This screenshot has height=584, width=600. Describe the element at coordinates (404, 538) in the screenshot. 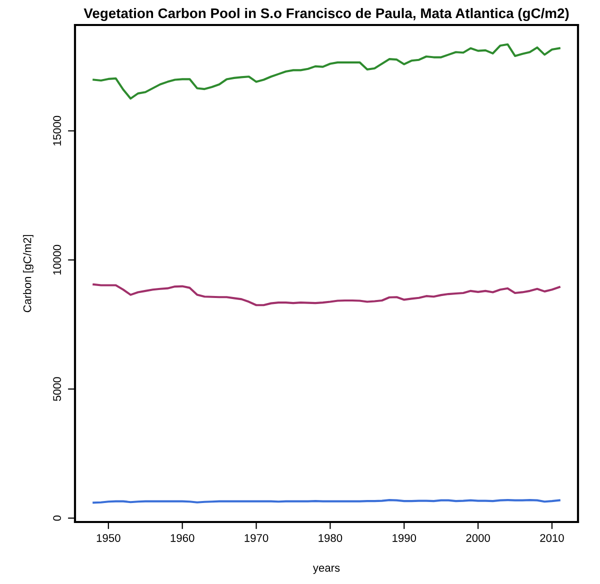

I see `x-tick-label: 1990` at that location.